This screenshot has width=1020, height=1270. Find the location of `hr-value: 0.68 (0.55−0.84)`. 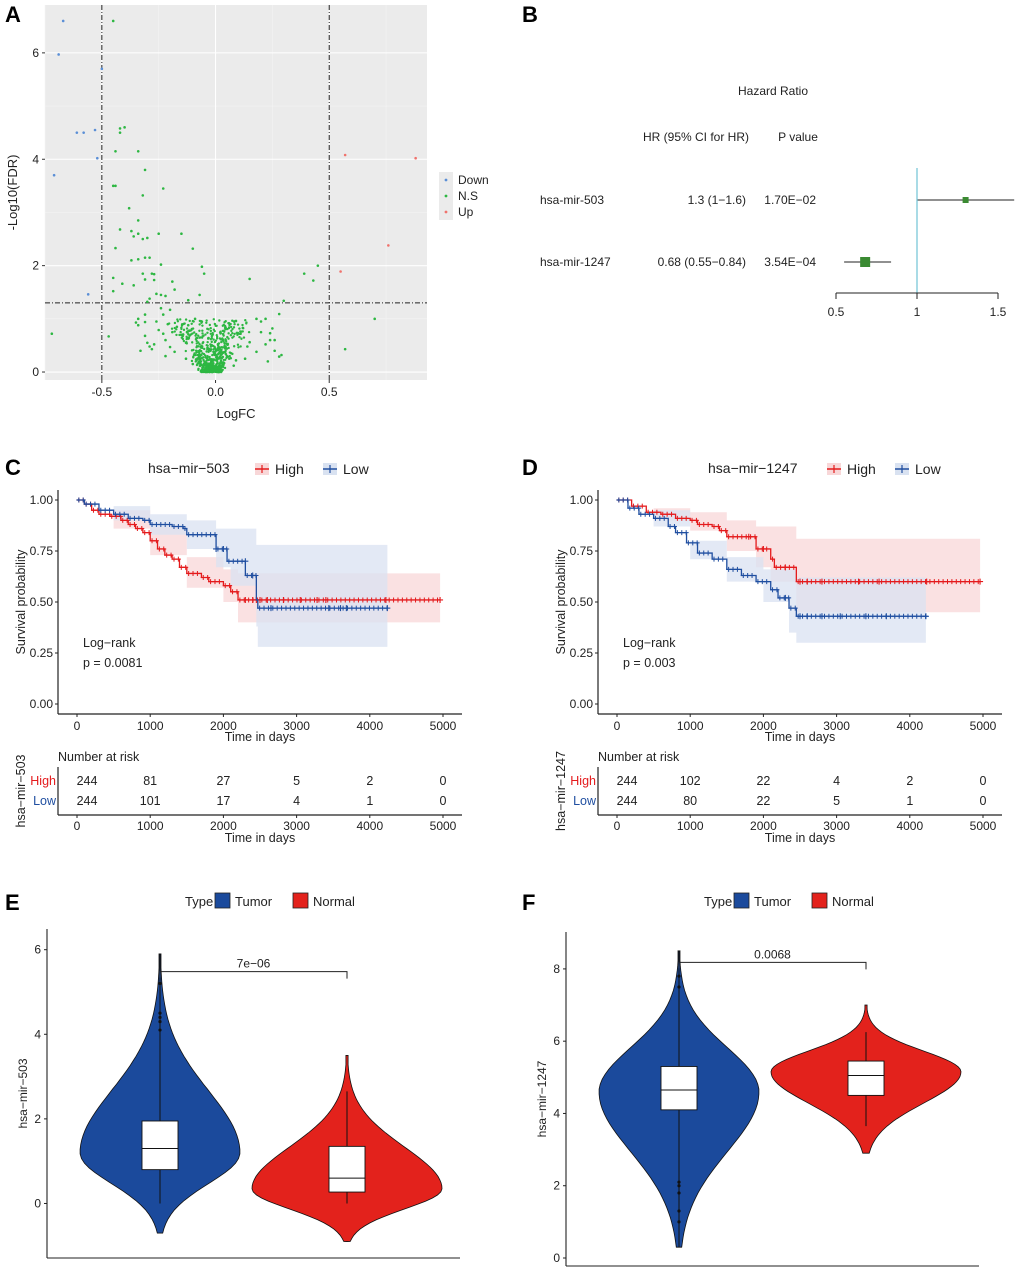

hr-value: 0.68 (0.55−0.84) is located at coordinates (702, 262).